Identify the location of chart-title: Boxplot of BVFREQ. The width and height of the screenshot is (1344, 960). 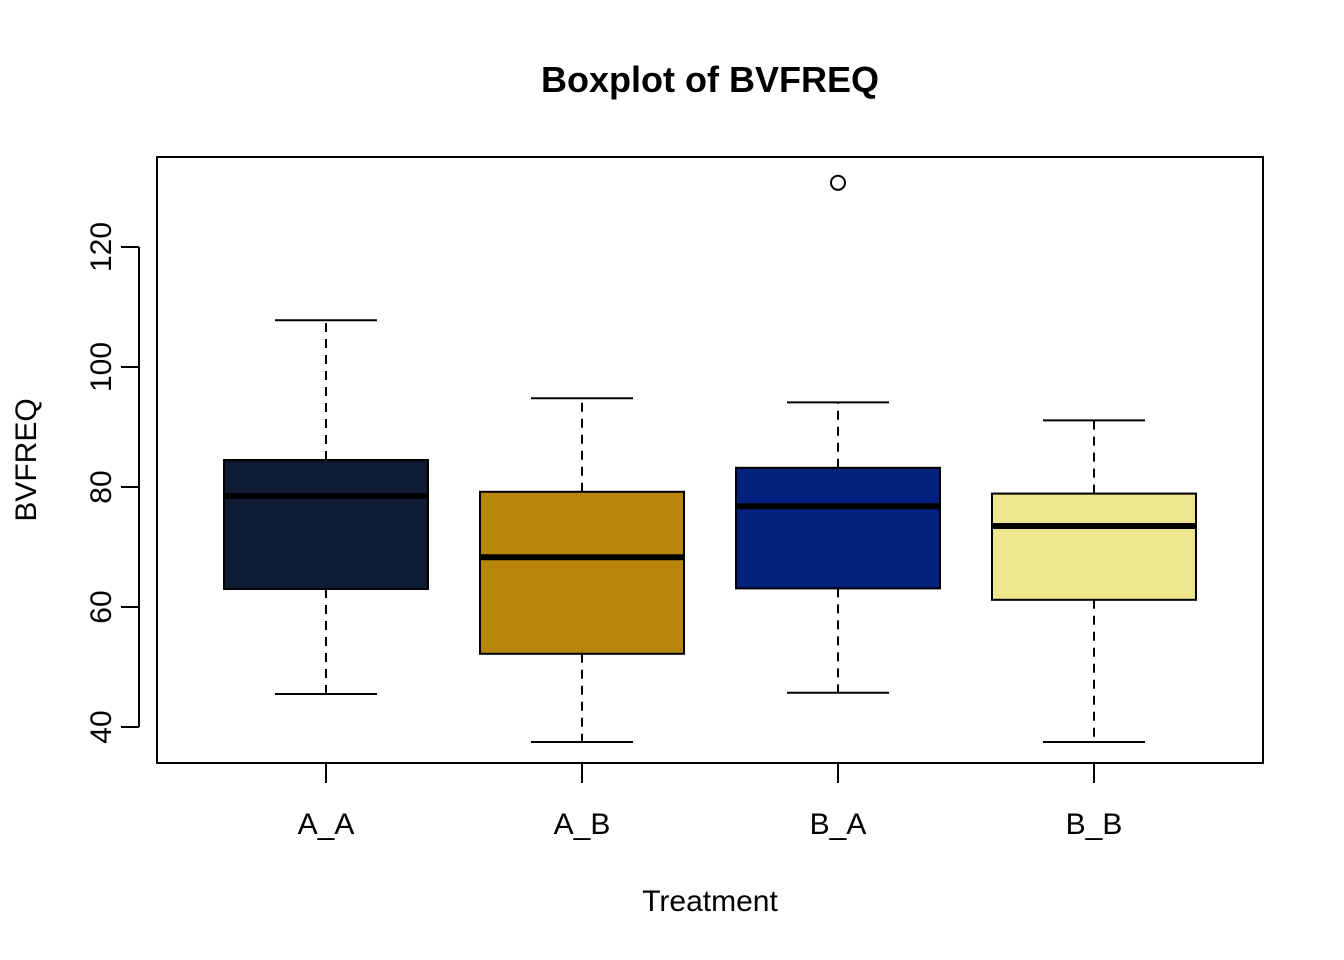
(710, 79).